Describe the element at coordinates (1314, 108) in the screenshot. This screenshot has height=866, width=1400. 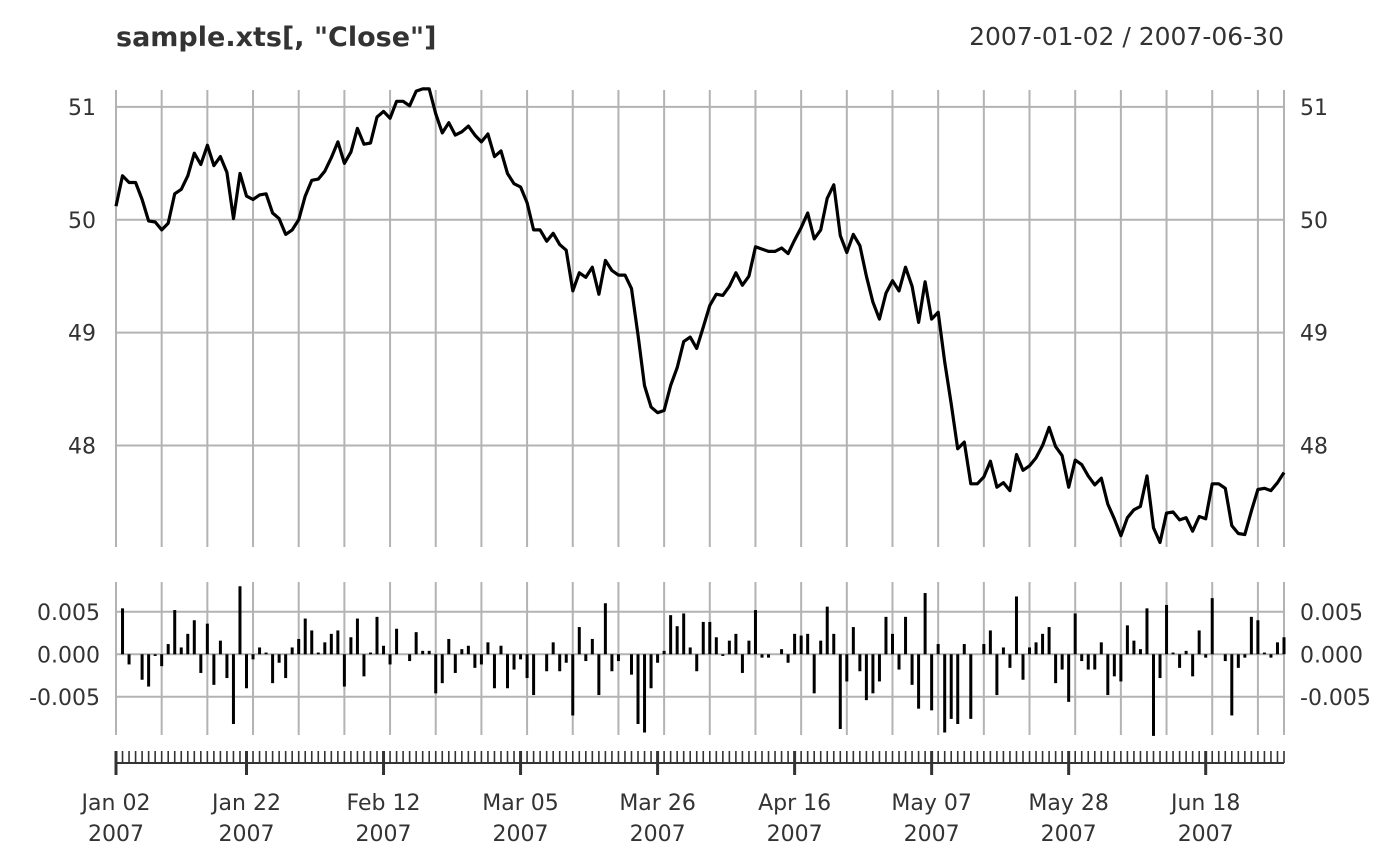
I see `y-tick-label-right: 51` at that location.